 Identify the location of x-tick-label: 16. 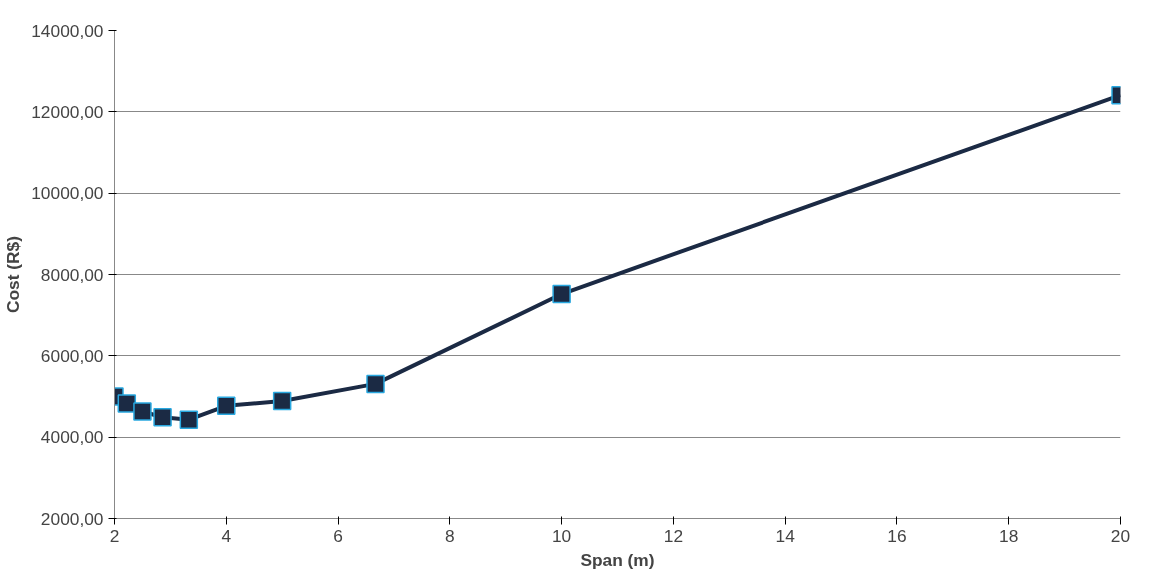
(897, 535).